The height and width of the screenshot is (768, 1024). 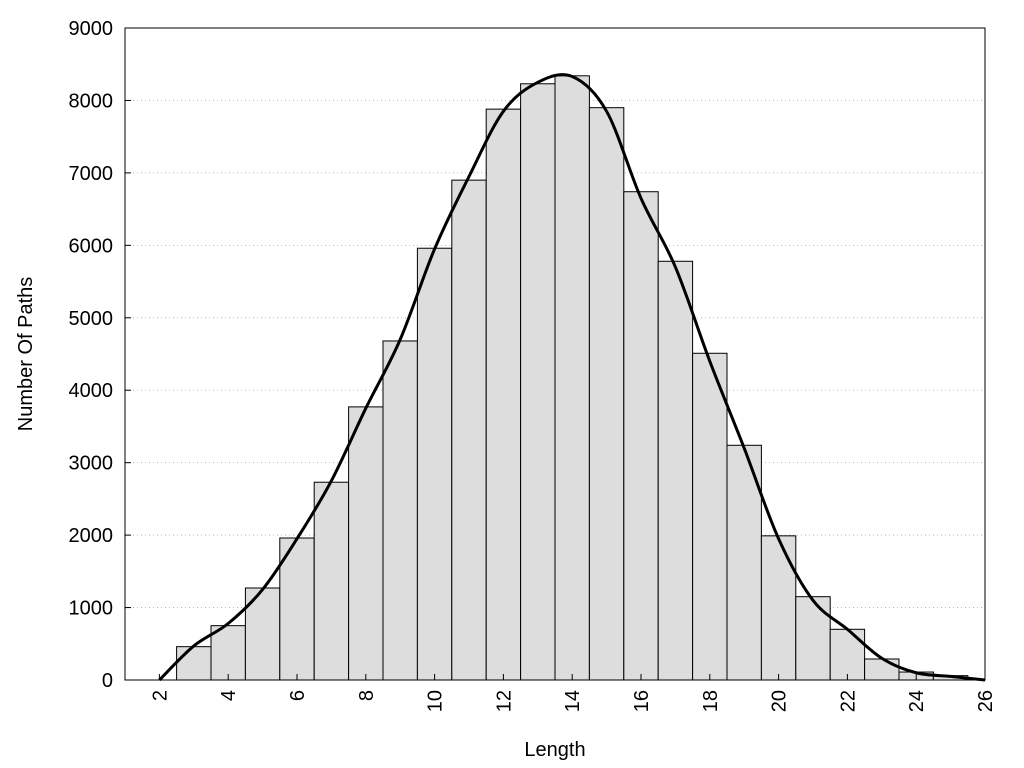 I want to click on y-tick-label: 2000, so click(x=91, y=536).